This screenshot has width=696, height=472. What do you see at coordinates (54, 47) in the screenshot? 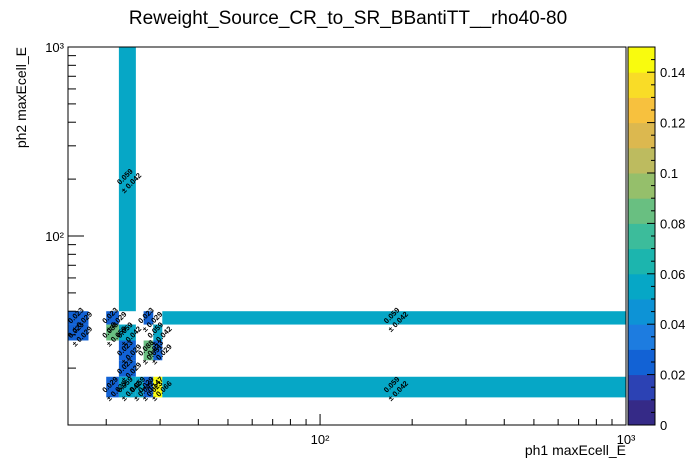
I see `y-tick-label: 10³` at bounding box center [54, 47].